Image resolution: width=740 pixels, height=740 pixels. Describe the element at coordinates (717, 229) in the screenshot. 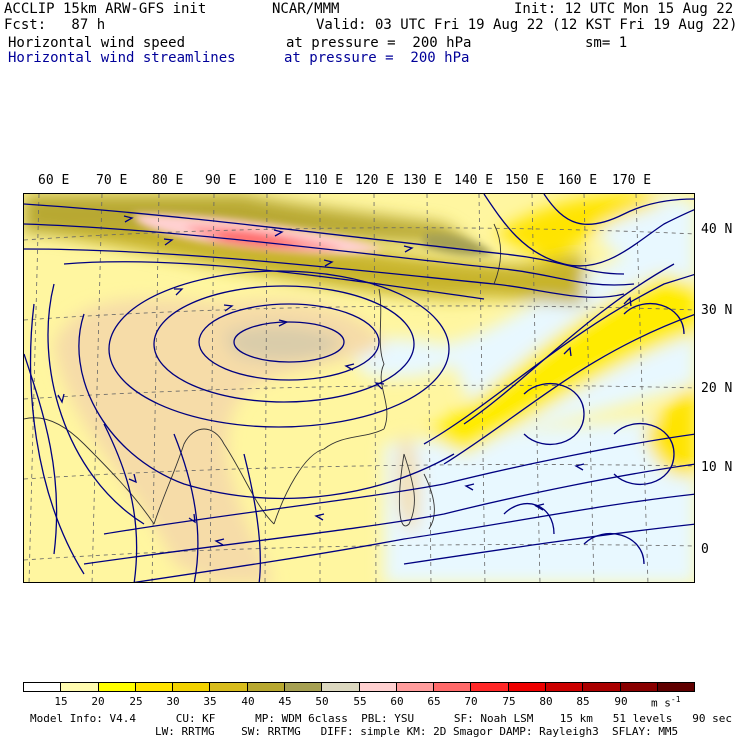

I see `lat-label: 40 N` at that location.